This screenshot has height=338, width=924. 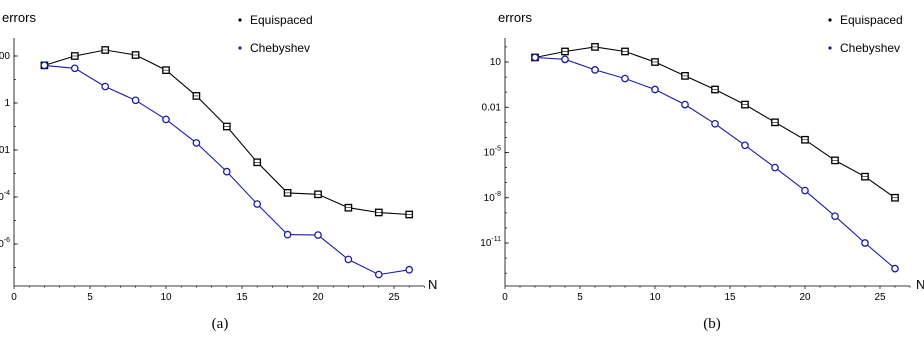 I want to click on y-tick-exponent: -5, so click(x=498, y=149).